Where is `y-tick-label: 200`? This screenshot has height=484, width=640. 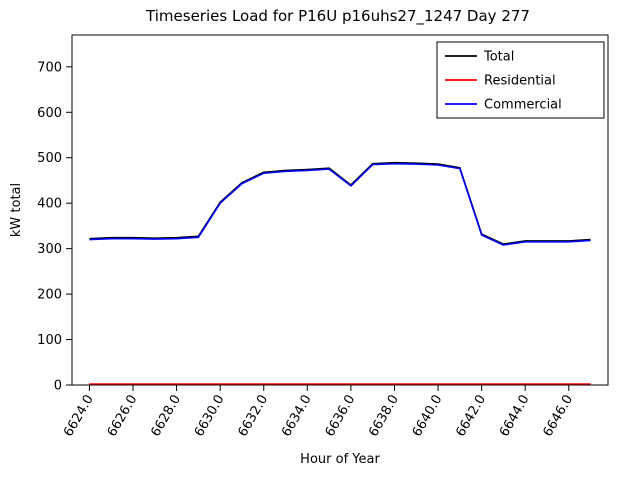
y-tick-label: 200 is located at coordinates (49, 295).